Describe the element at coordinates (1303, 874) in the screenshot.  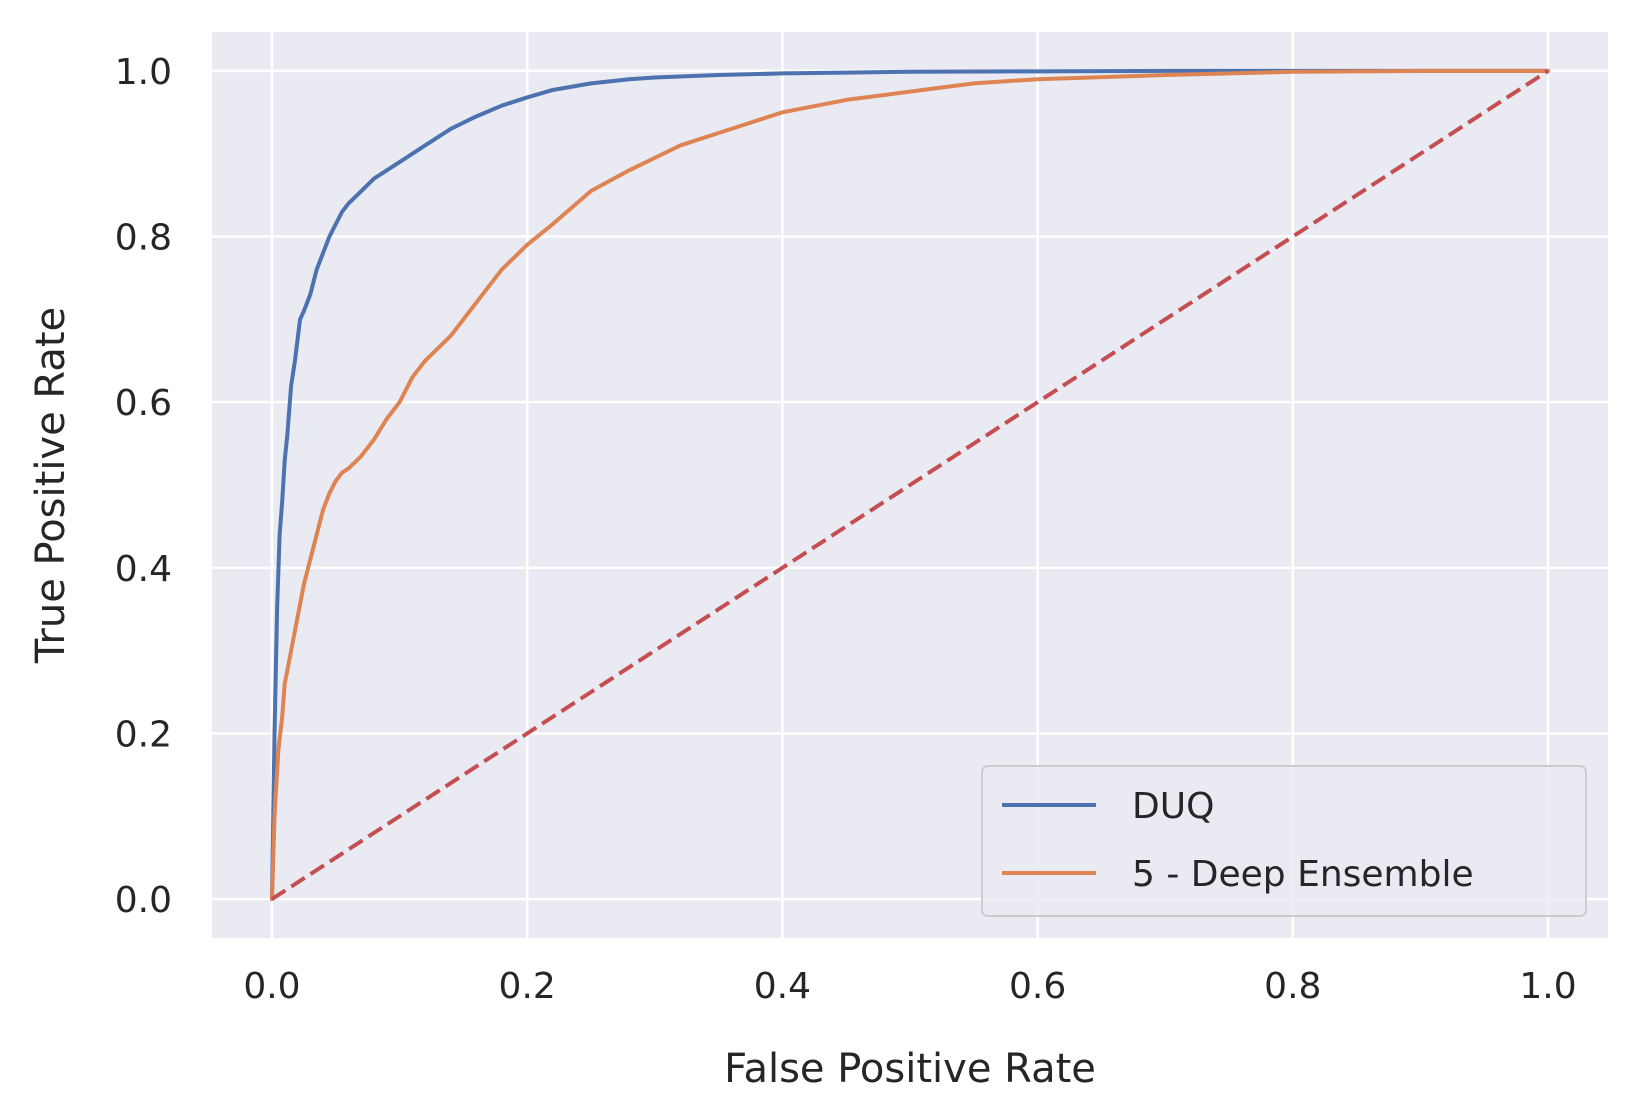
I see `legend-label-deep-ensemble: 5 - Deep Ensemble` at that location.